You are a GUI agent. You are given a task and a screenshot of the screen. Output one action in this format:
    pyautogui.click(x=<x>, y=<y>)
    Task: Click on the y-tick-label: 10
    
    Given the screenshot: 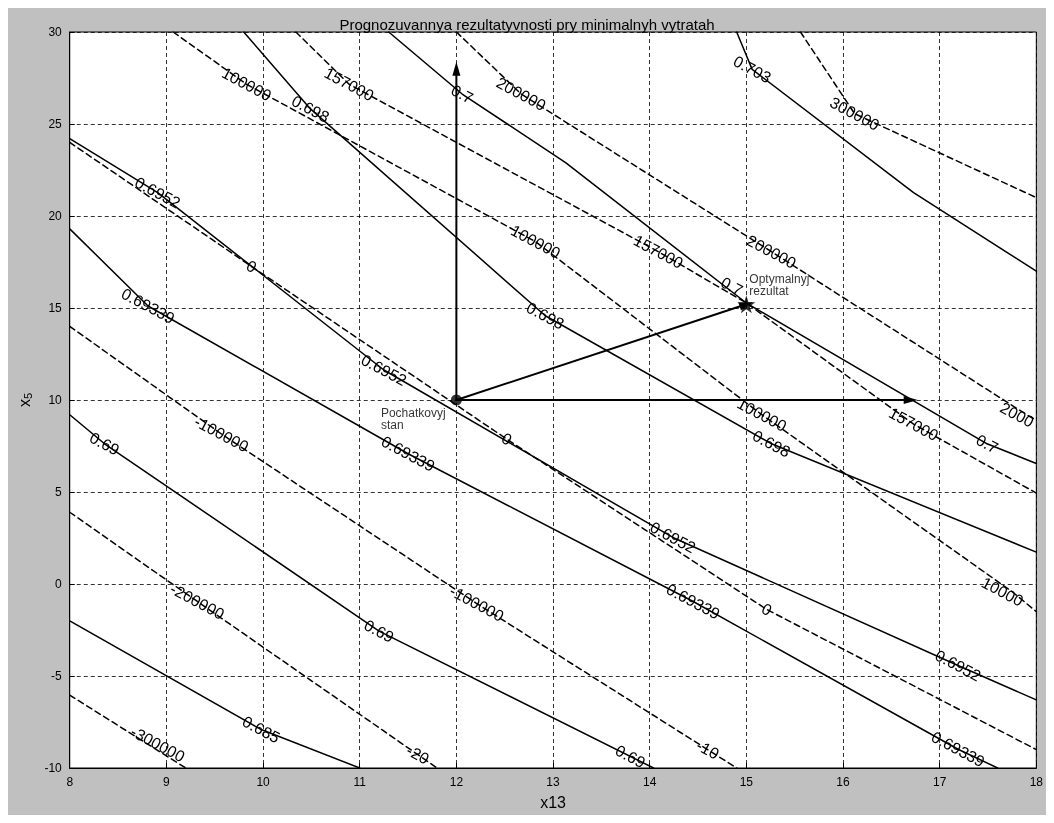 What is the action you would take?
    pyautogui.click(x=55, y=400)
    